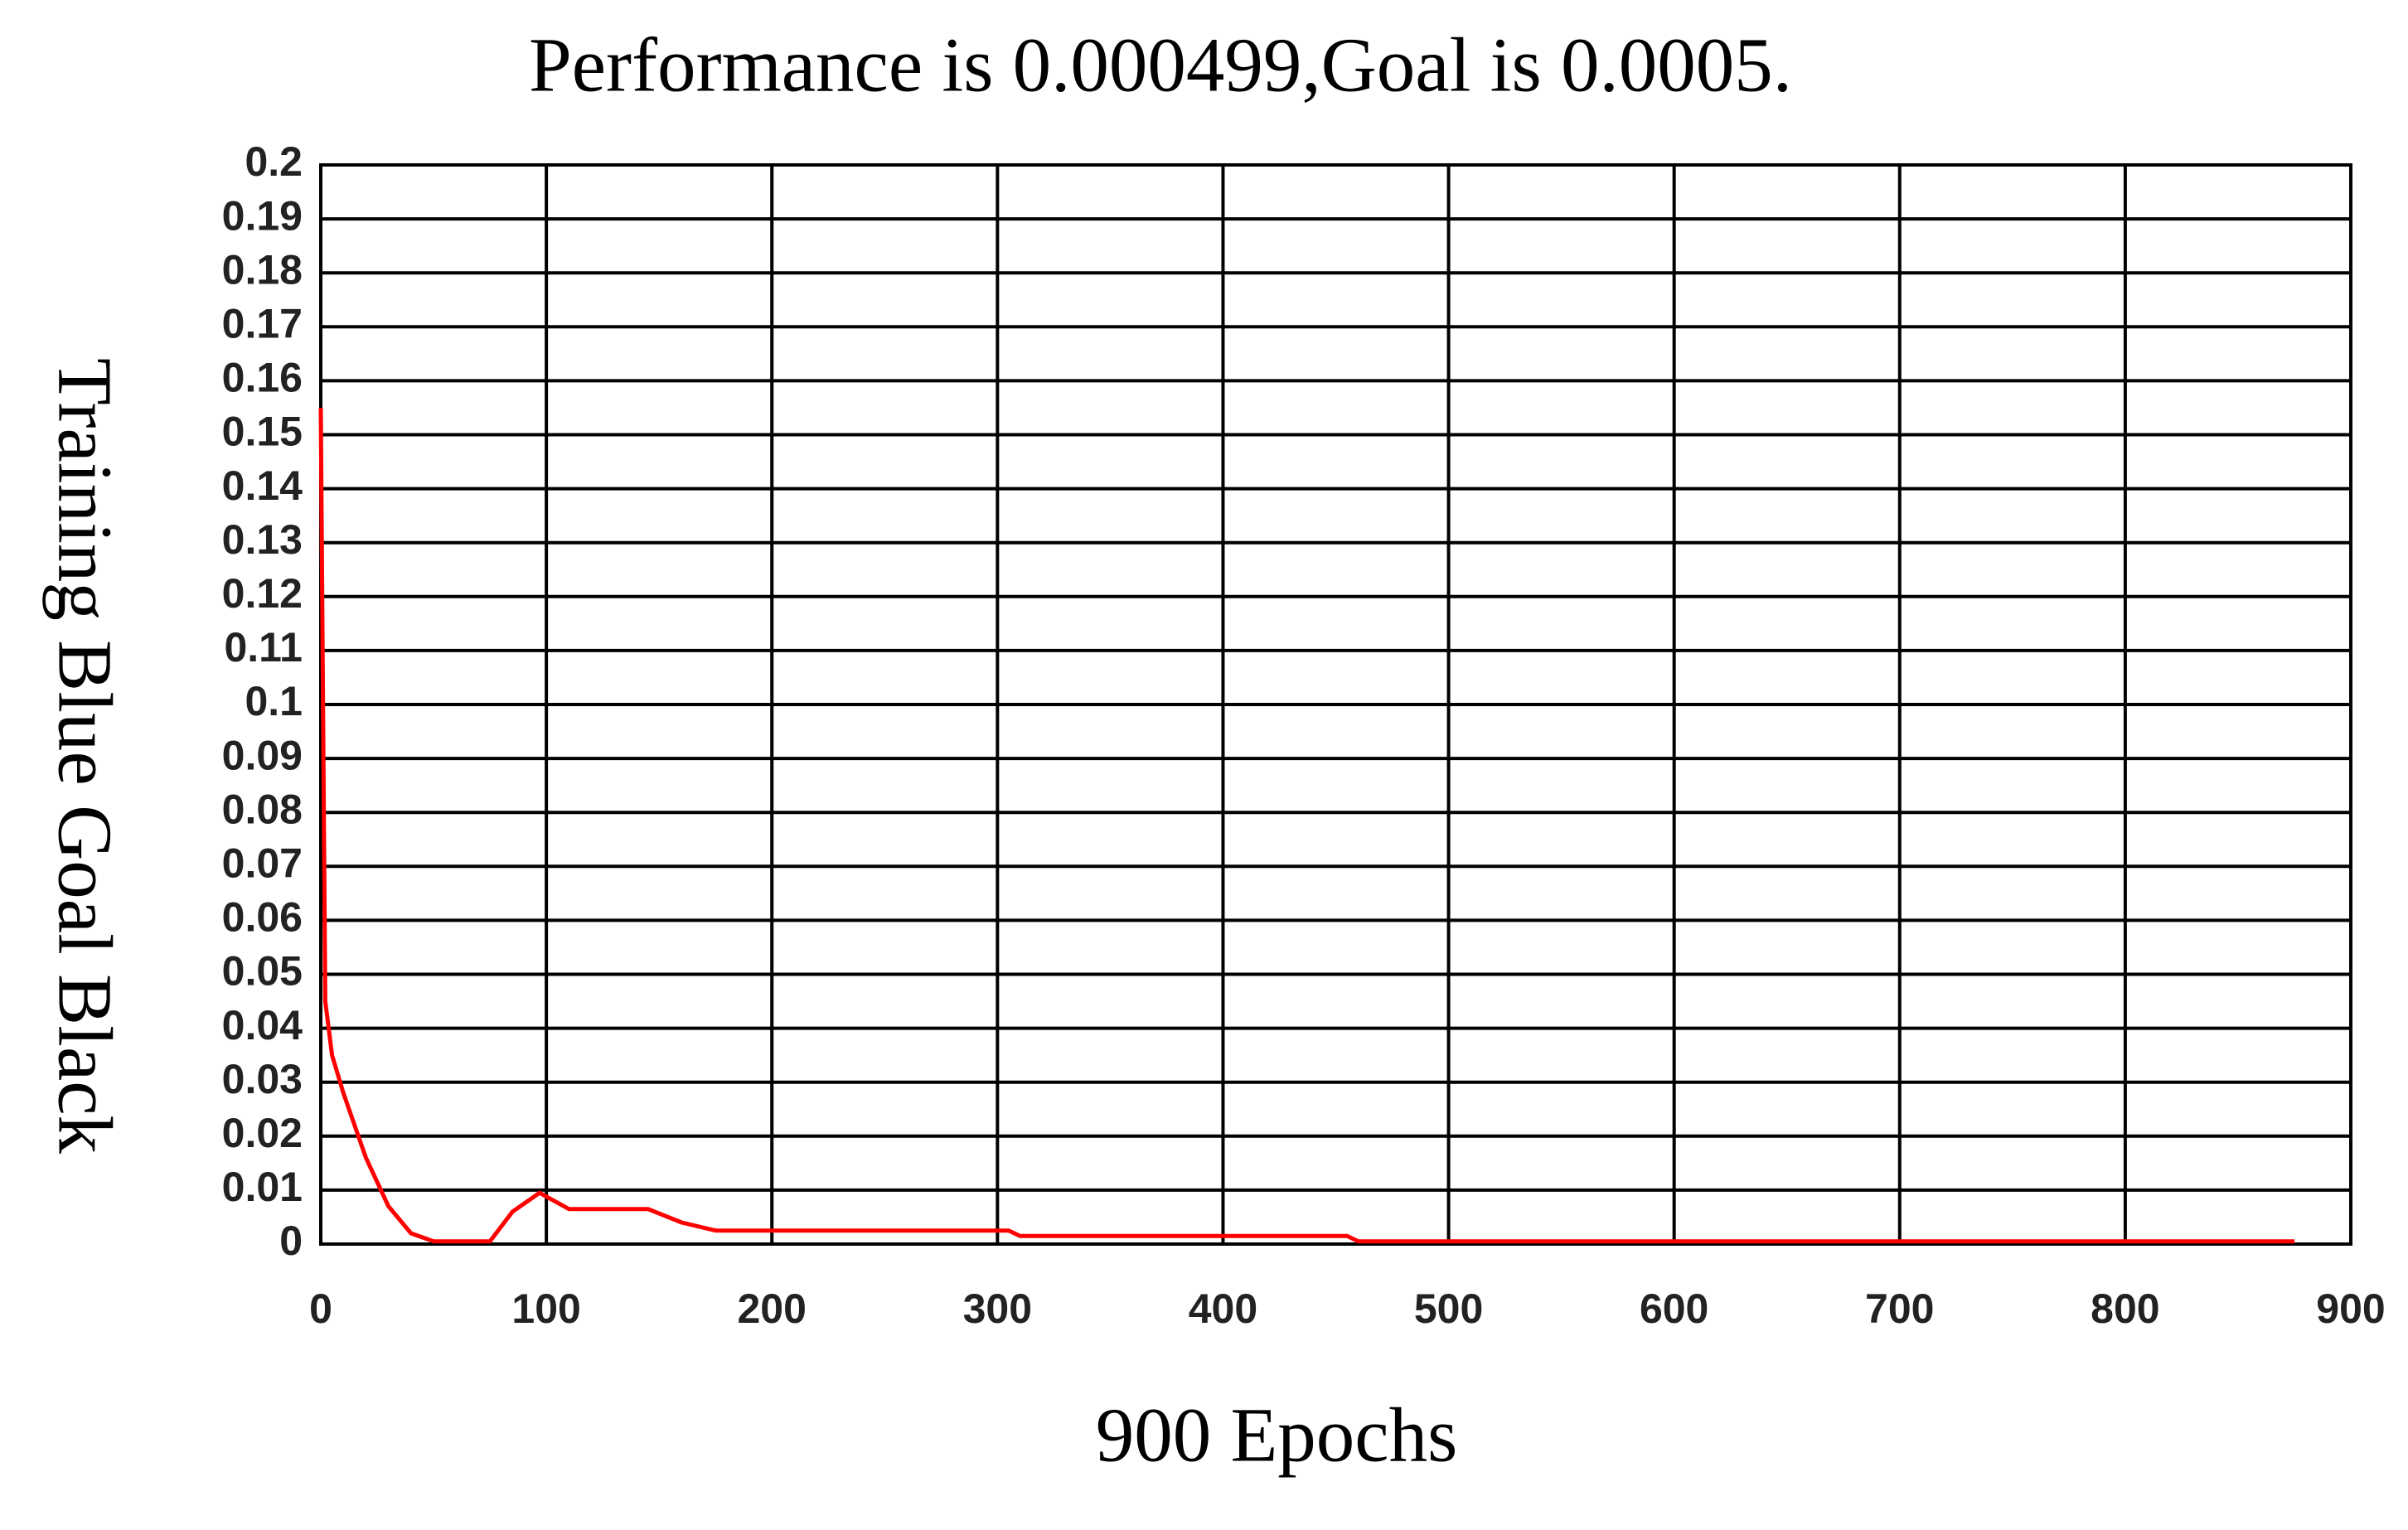 The height and width of the screenshot is (1530, 2408). What do you see at coordinates (262, 1025) in the screenshot?
I see `y-tick-label: 0.04` at bounding box center [262, 1025].